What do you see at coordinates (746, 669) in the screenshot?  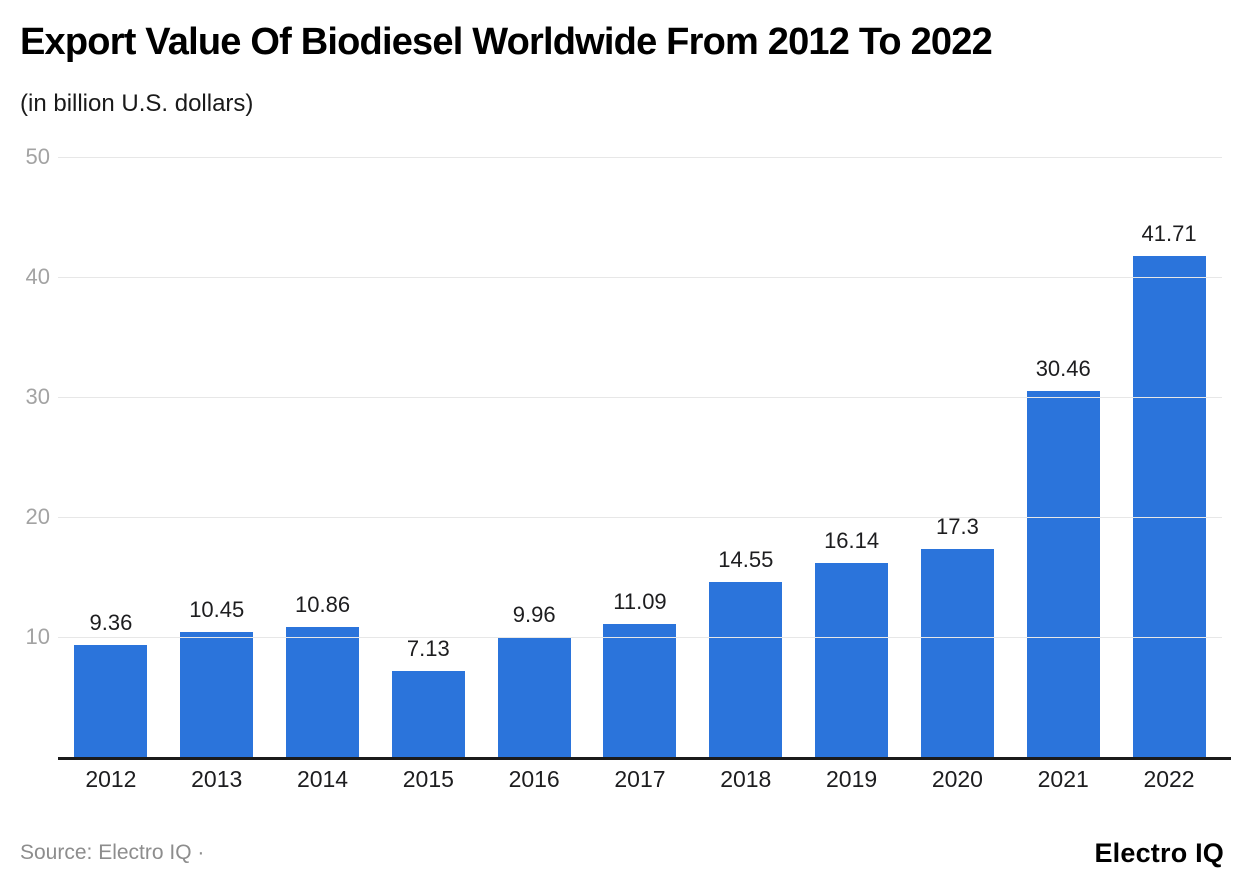 I see `bar-2018` at bounding box center [746, 669].